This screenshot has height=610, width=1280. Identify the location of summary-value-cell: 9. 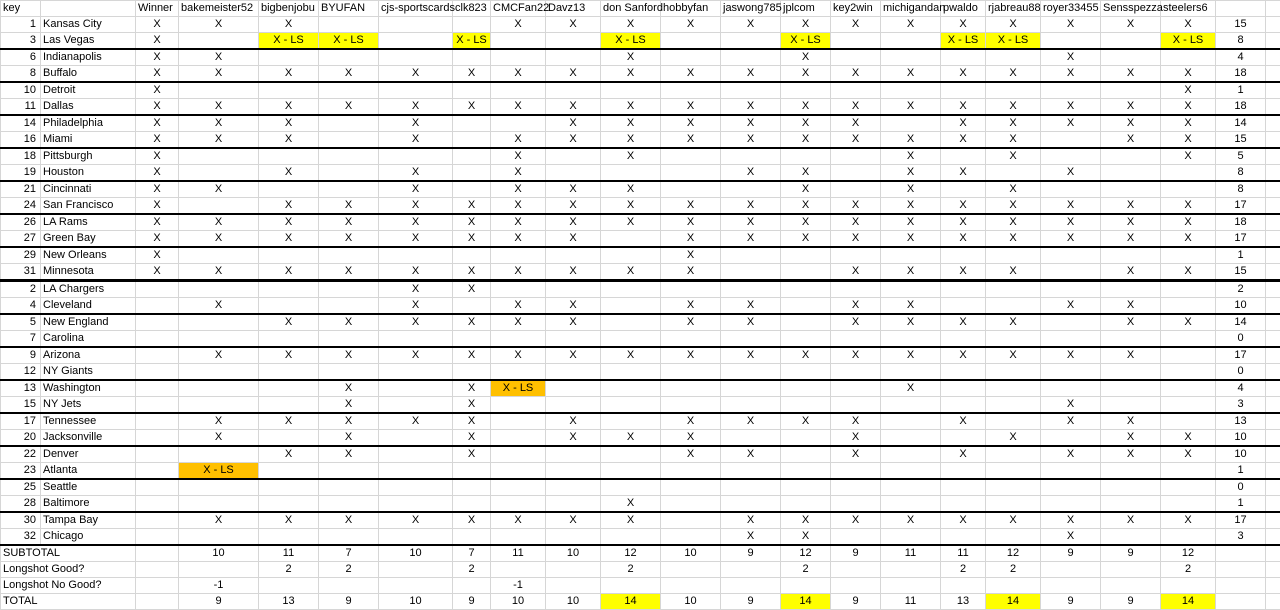
(1071, 553).